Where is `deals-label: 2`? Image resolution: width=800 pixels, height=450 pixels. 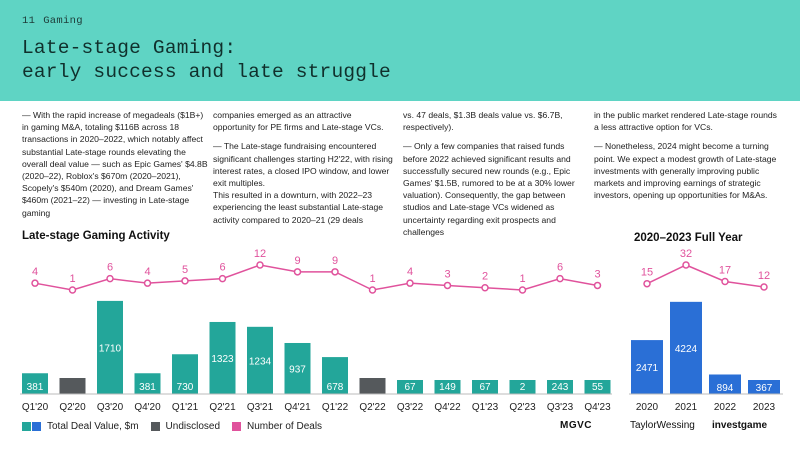 deals-label: 2 is located at coordinates (485, 277).